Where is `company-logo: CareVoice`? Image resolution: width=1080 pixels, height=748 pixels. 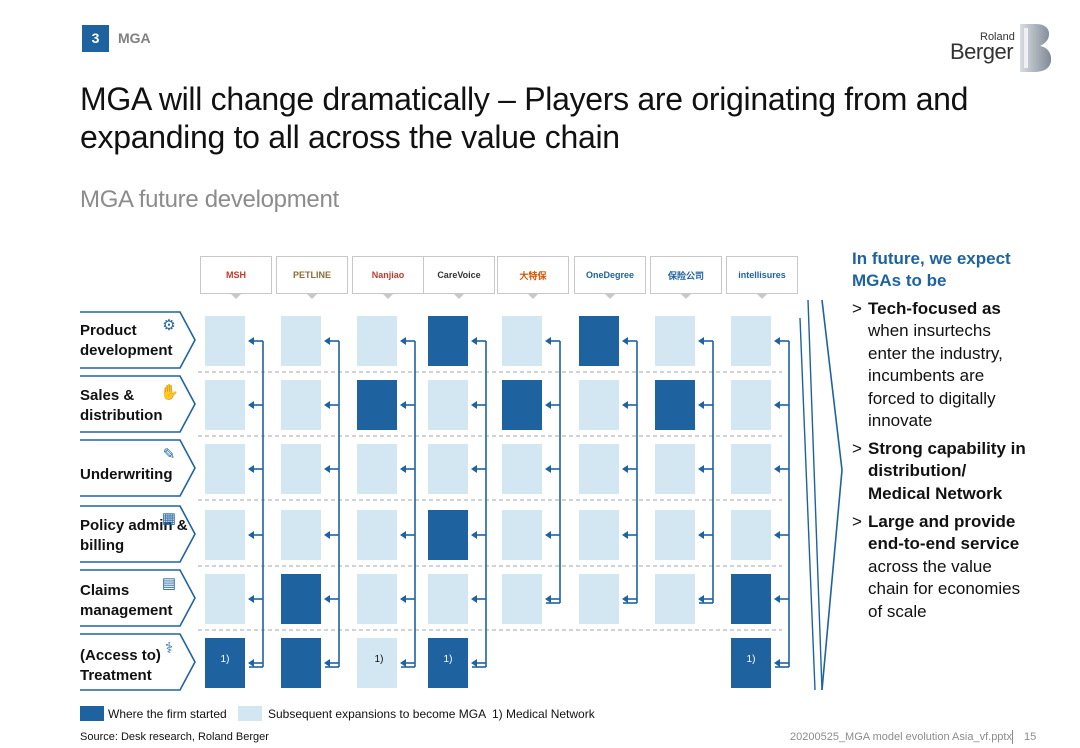 company-logo: CareVoice is located at coordinates (459, 277).